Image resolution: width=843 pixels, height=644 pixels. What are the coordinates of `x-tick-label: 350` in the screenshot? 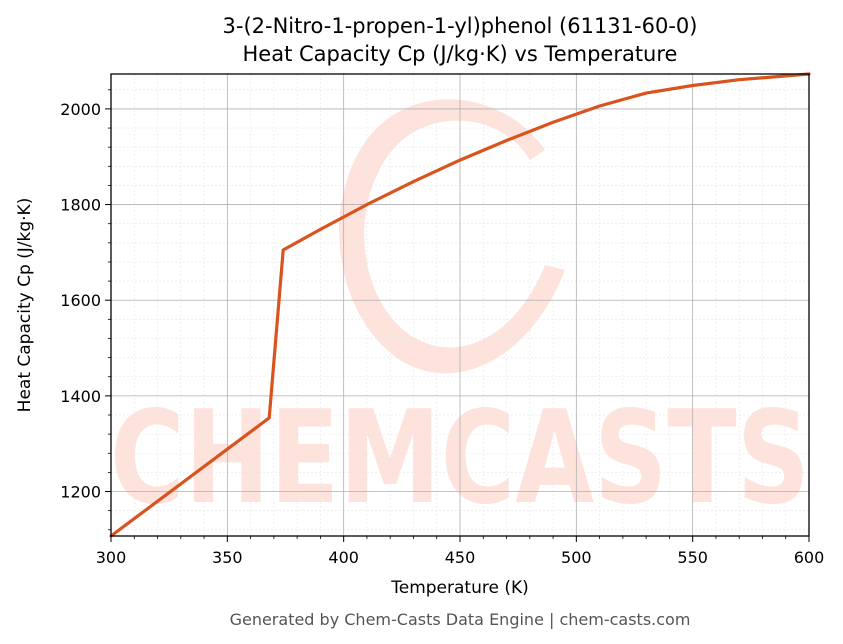 It's located at (227, 557).